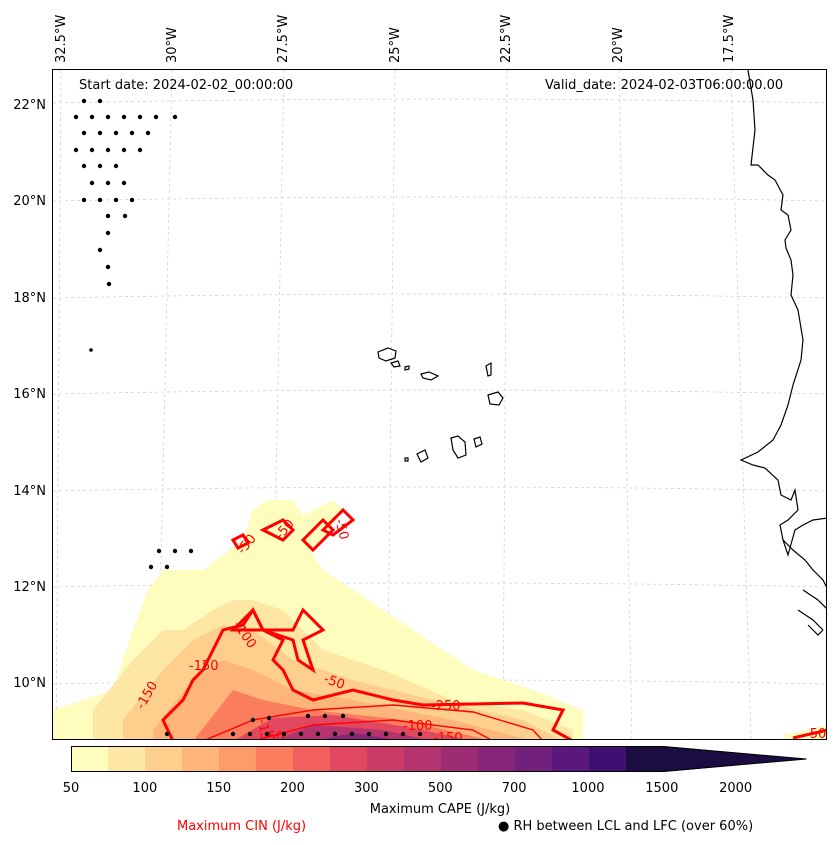 The height and width of the screenshot is (845, 837). I want to click on cin-label-11: -150, so click(448, 735).